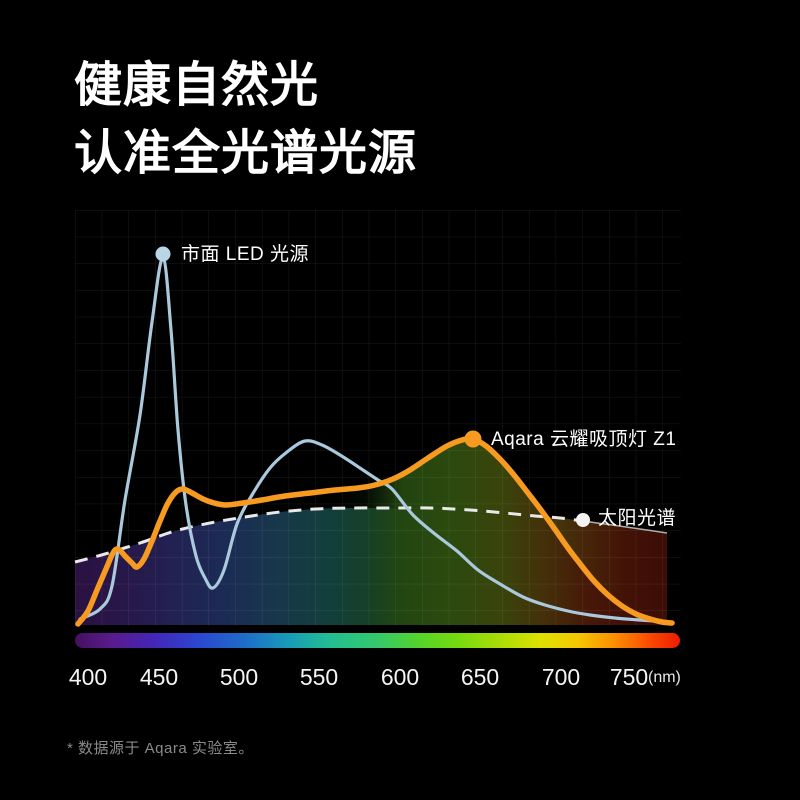 Image resolution: width=800 pixels, height=800 pixels. What do you see at coordinates (197, 85) in the screenshot?
I see `title-line-1: 健康自然光` at bounding box center [197, 85].